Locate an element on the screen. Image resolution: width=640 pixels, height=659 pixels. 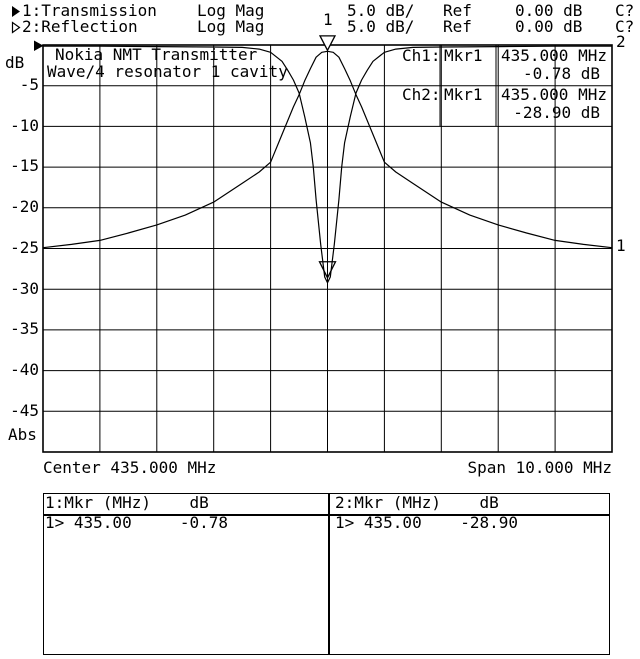
y-tick-label: -10 is located at coordinates (24, 125).